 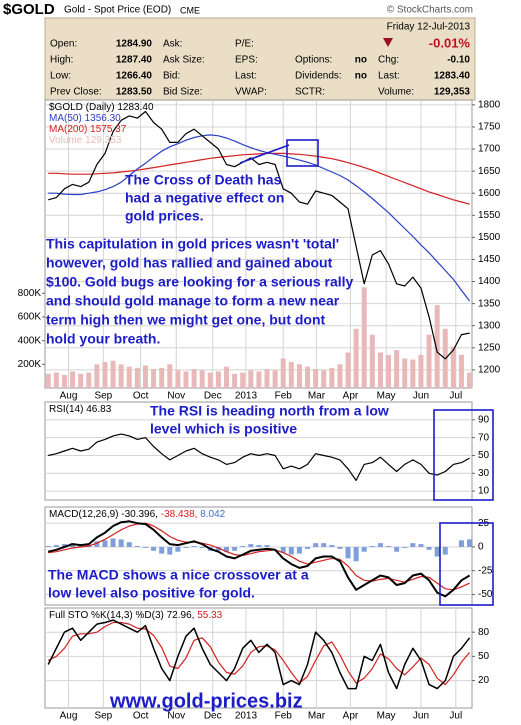 I want to click on legend-text: -38.438,, so click(x=179, y=514).